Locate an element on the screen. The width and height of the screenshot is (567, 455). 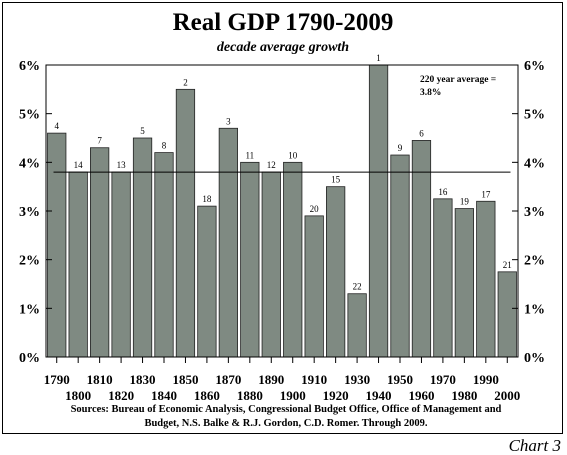
x-tick-label-1940: 1940 is located at coordinates (379, 395).